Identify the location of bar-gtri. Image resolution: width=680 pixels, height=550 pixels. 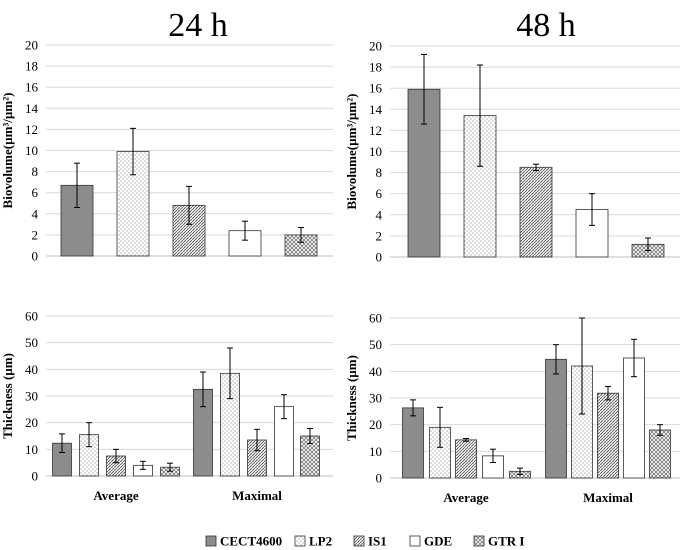
(660, 454).